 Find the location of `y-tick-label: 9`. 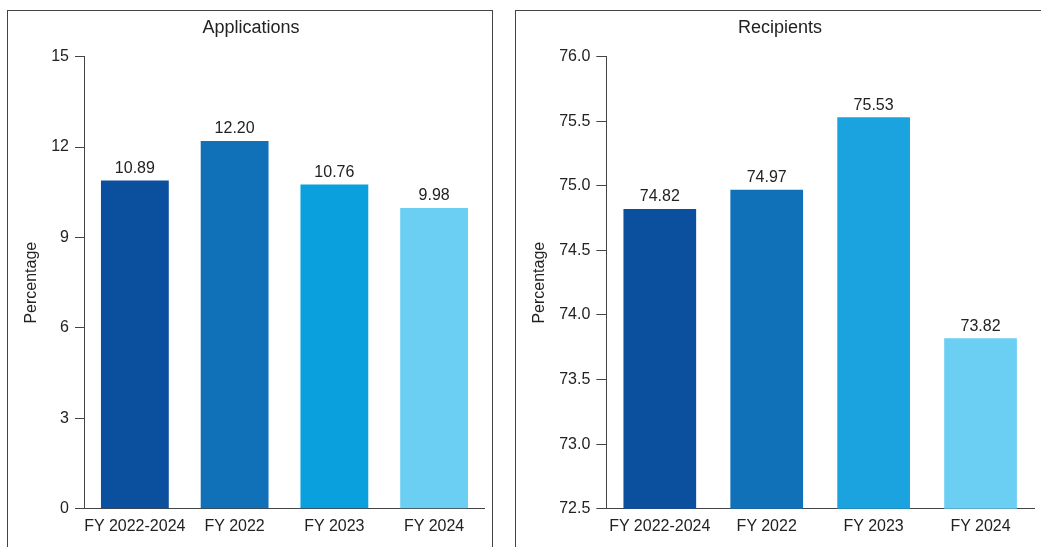

y-tick-label: 9 is located at coordinates (65, 236).